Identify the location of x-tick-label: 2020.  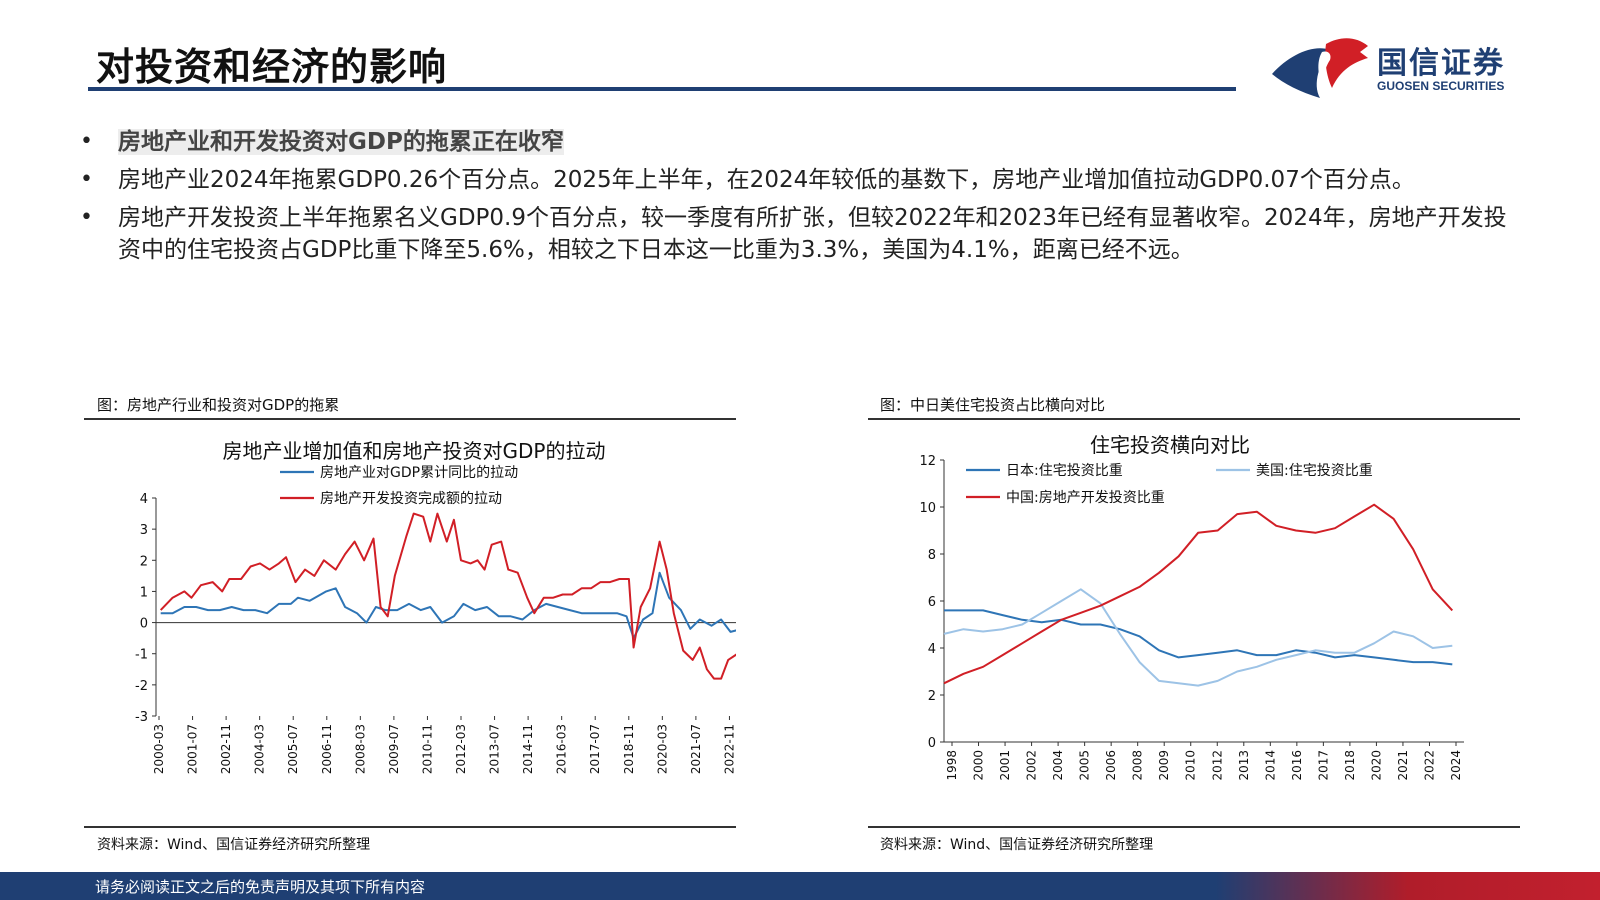
(1376, 765).